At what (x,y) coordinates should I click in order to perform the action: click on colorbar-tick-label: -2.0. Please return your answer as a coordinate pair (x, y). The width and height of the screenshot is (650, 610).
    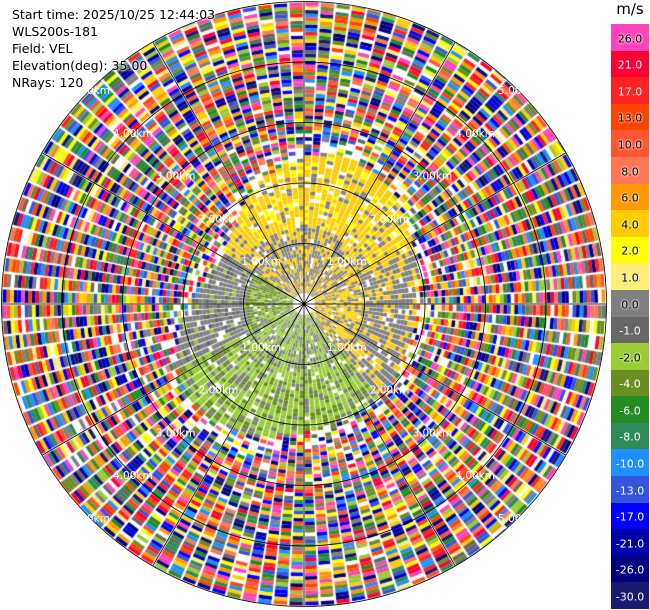
    Looking at the image, I should click on (630, 358).